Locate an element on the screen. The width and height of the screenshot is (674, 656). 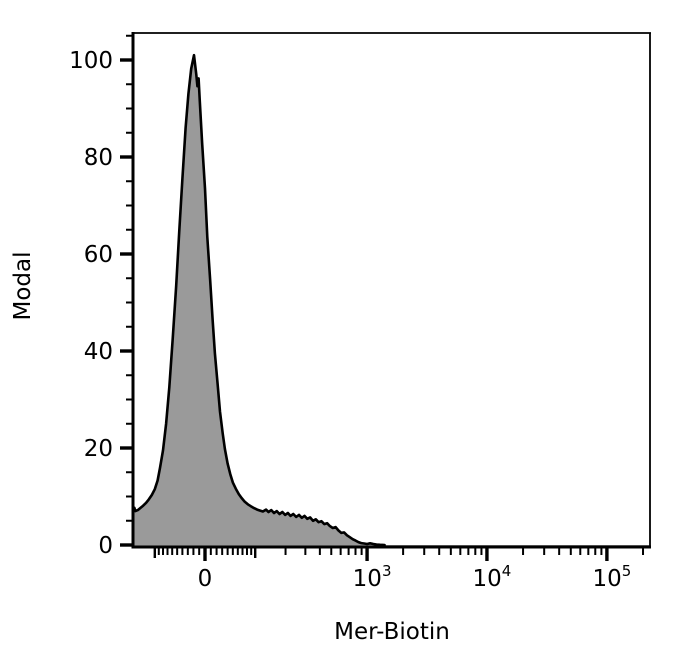
y-tick-label: 40 is located at coordinates (98, 352).